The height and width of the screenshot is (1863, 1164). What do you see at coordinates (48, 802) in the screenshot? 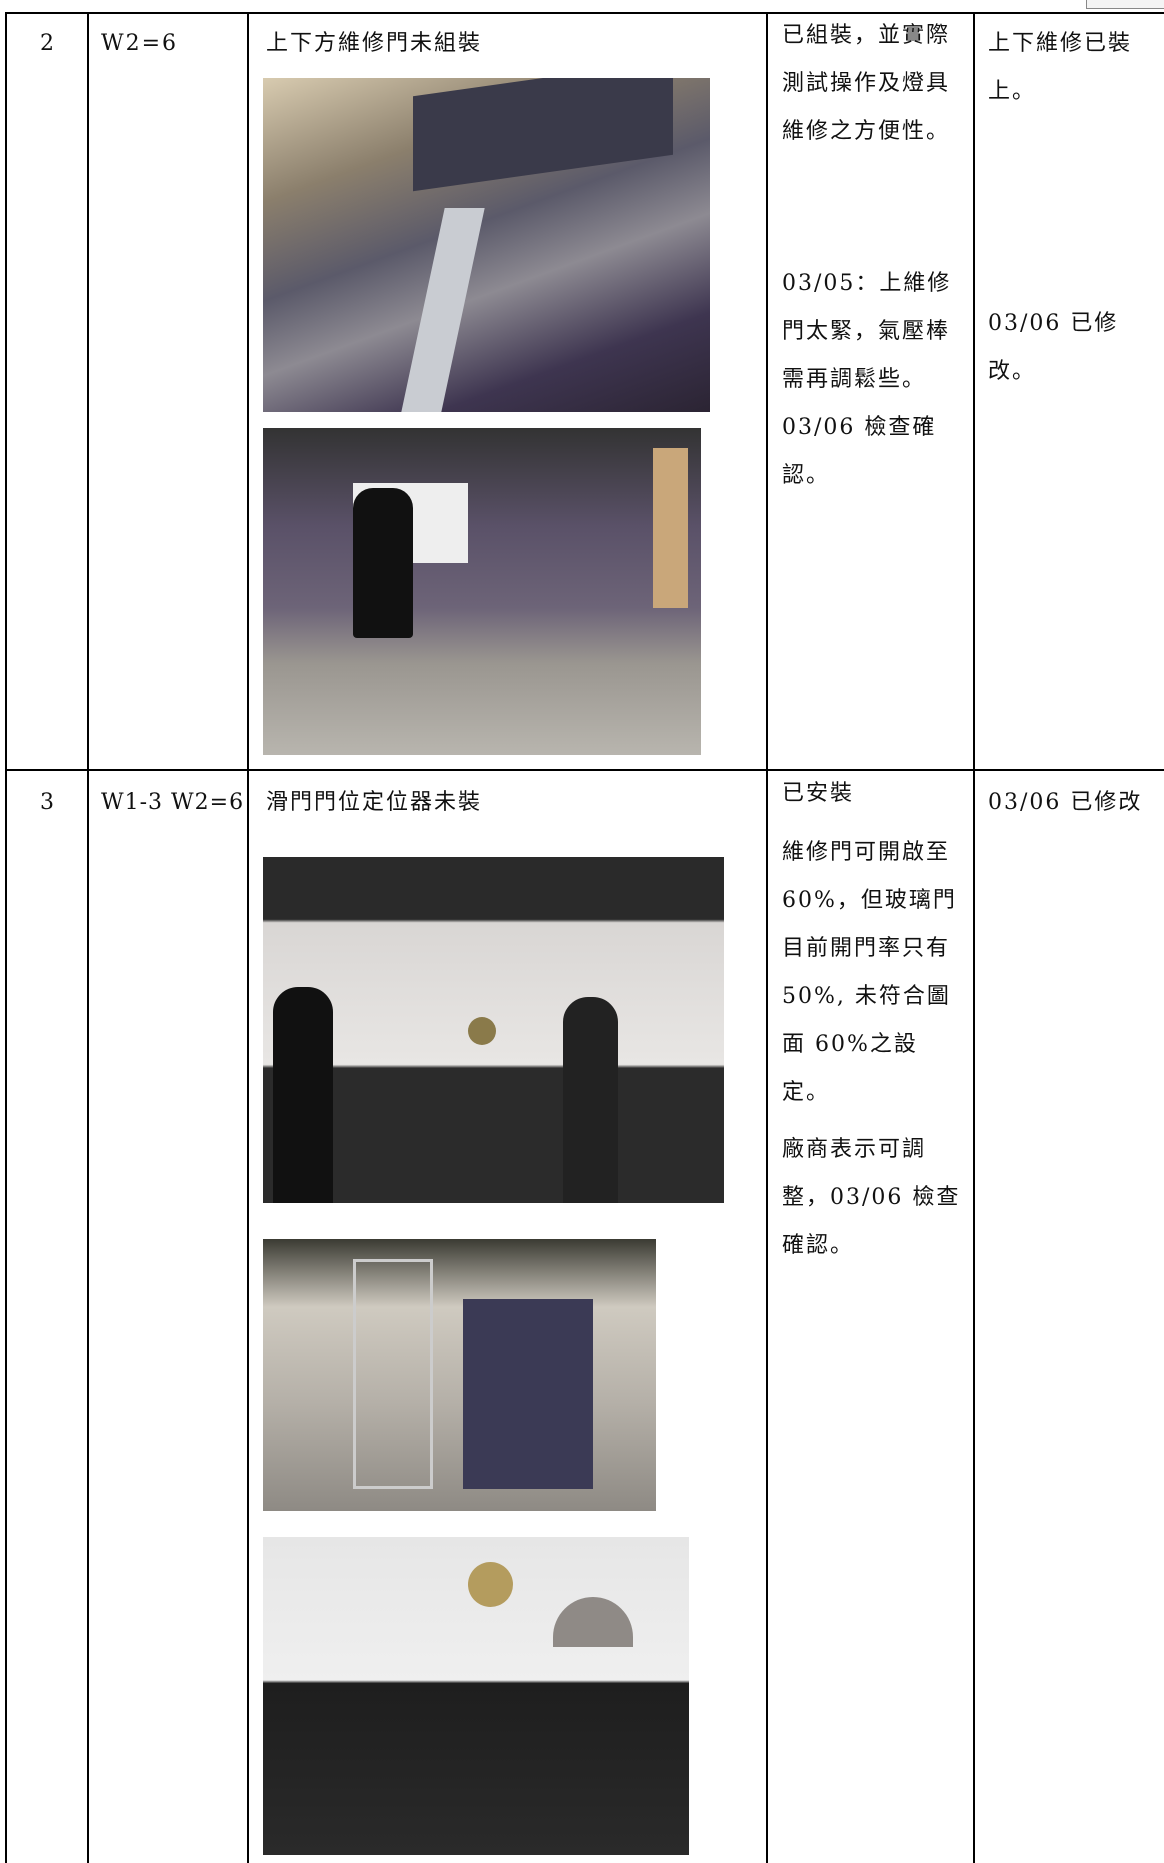
I see `row-number: 3` at bounding box center [48, 802].